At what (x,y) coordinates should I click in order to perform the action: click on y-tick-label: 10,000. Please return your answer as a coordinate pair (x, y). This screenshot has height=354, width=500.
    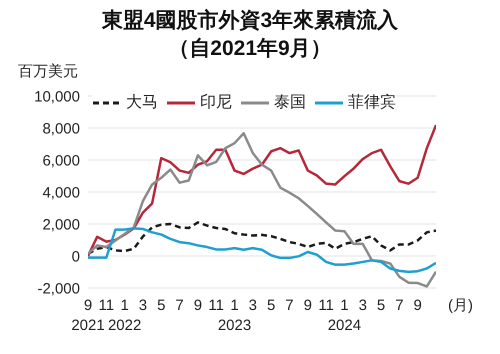
    Looking at the image, I should click on (57, 97).